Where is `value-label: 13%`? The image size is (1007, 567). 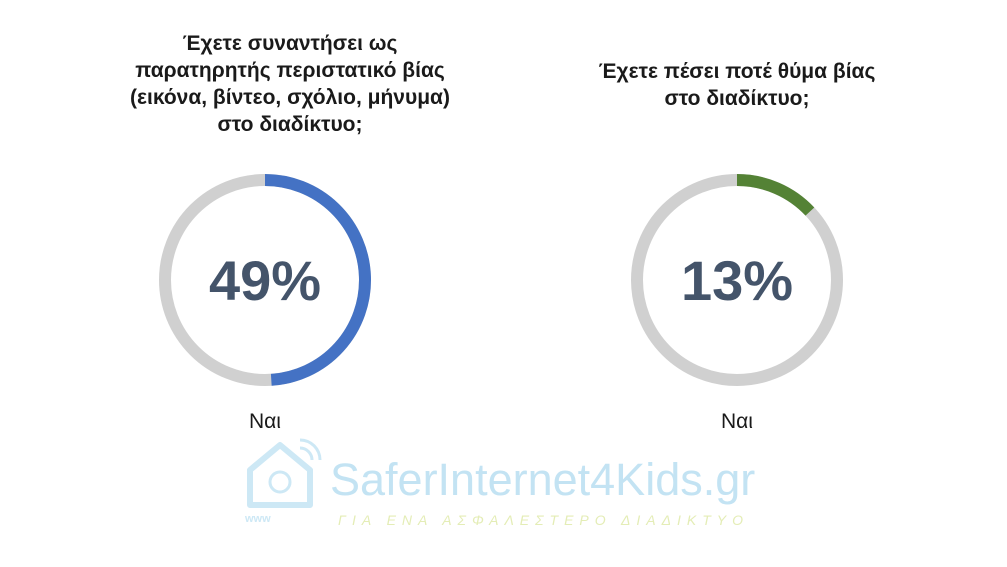
value-label: 13% is located at coordinates (737, 280).